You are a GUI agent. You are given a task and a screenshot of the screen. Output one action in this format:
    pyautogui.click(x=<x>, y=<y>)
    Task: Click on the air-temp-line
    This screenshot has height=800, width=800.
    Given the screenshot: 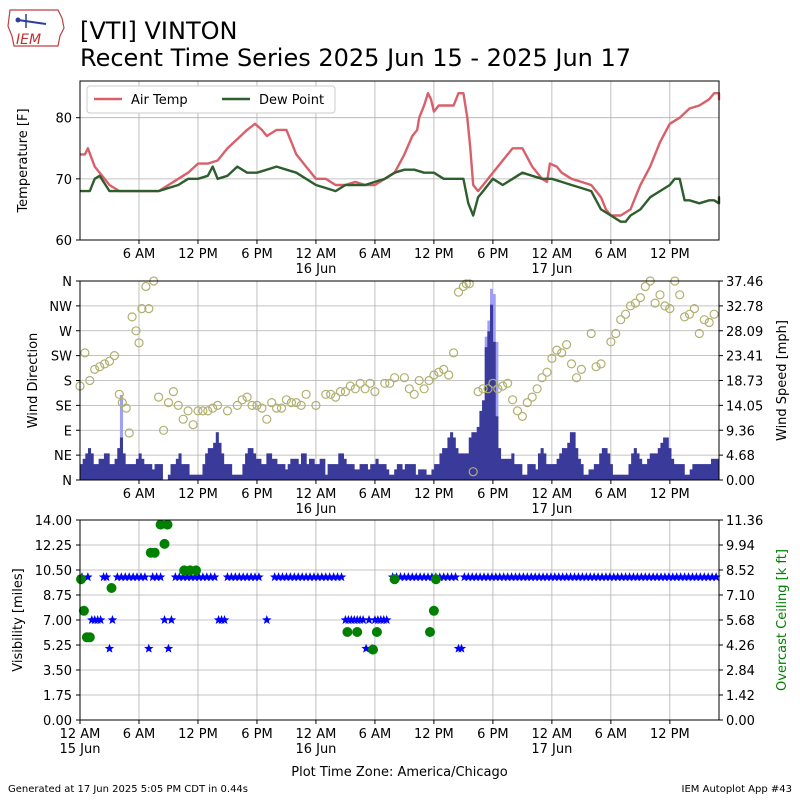 What is the action you would take?
    pyautogui.click(x=400, y=154)
    